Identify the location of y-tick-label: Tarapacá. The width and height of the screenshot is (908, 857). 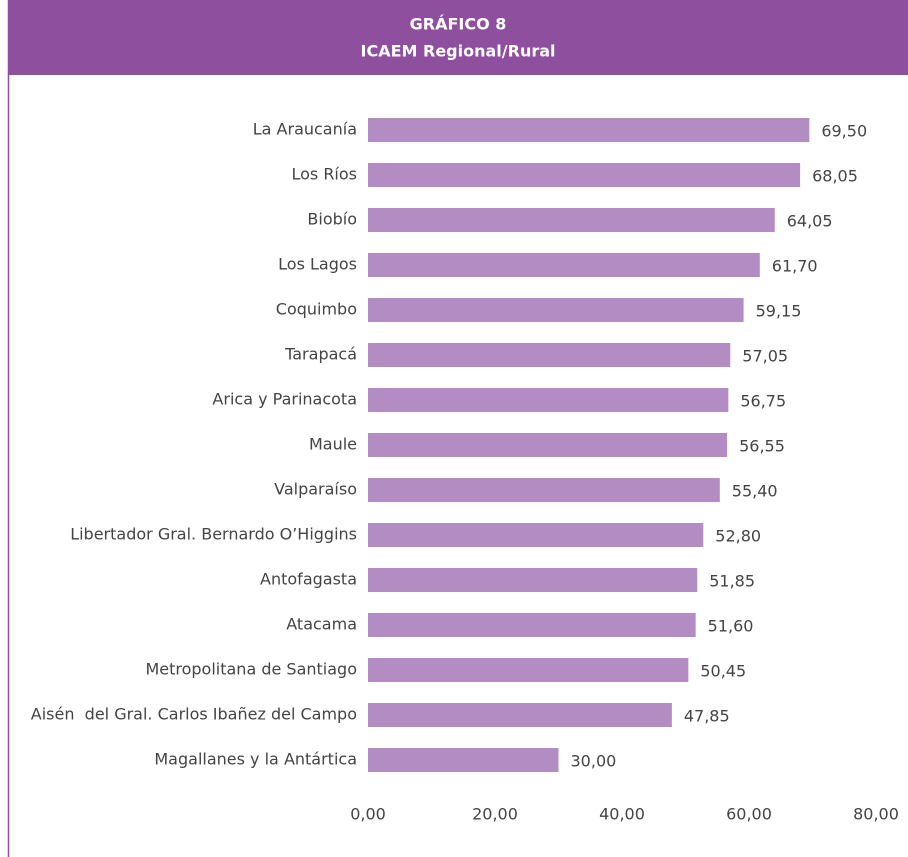
(320, 354).